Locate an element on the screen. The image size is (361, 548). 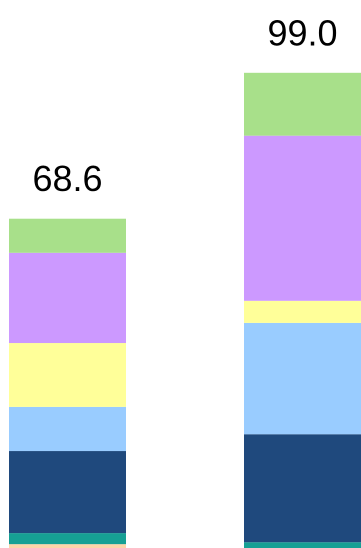
total-label: 99.0 is located at coordinates (302, 32).